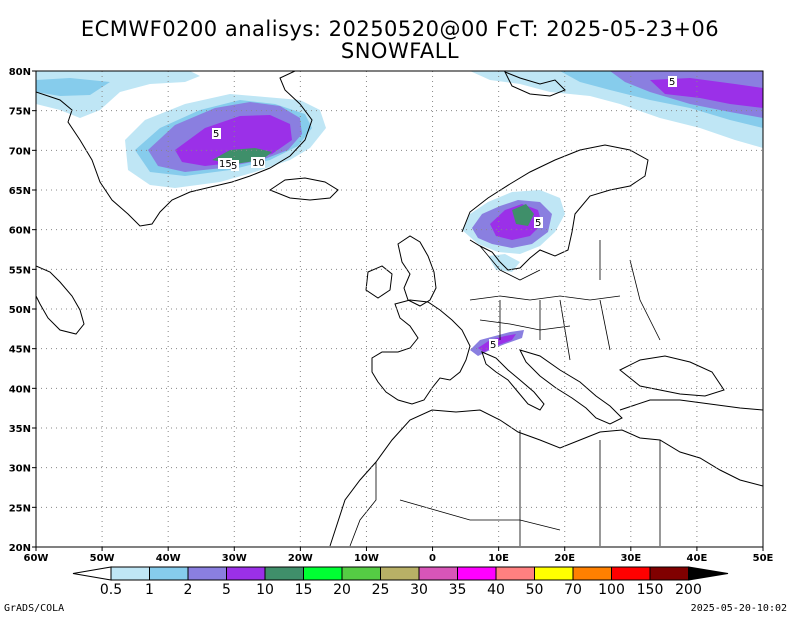  What do you see at coordinates (174, 149) in the screenshot?
I see `coastline-greenland` at bounding box center [174, 149].